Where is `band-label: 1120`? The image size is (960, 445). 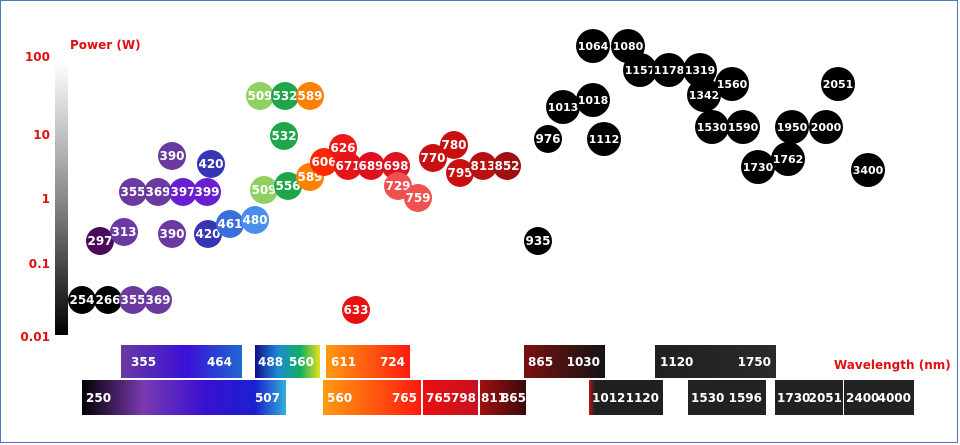 band-label: 1120 is located at coordinates (642, 398).